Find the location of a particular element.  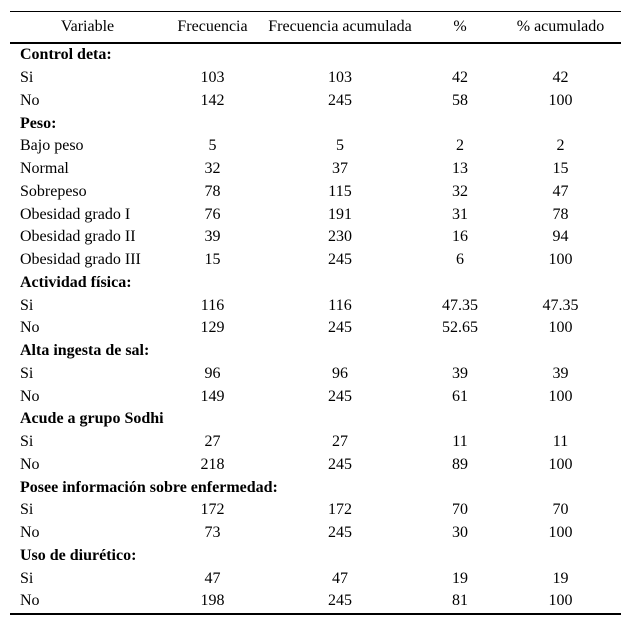

cell-value: 172 is located at coordinates (340, 510).